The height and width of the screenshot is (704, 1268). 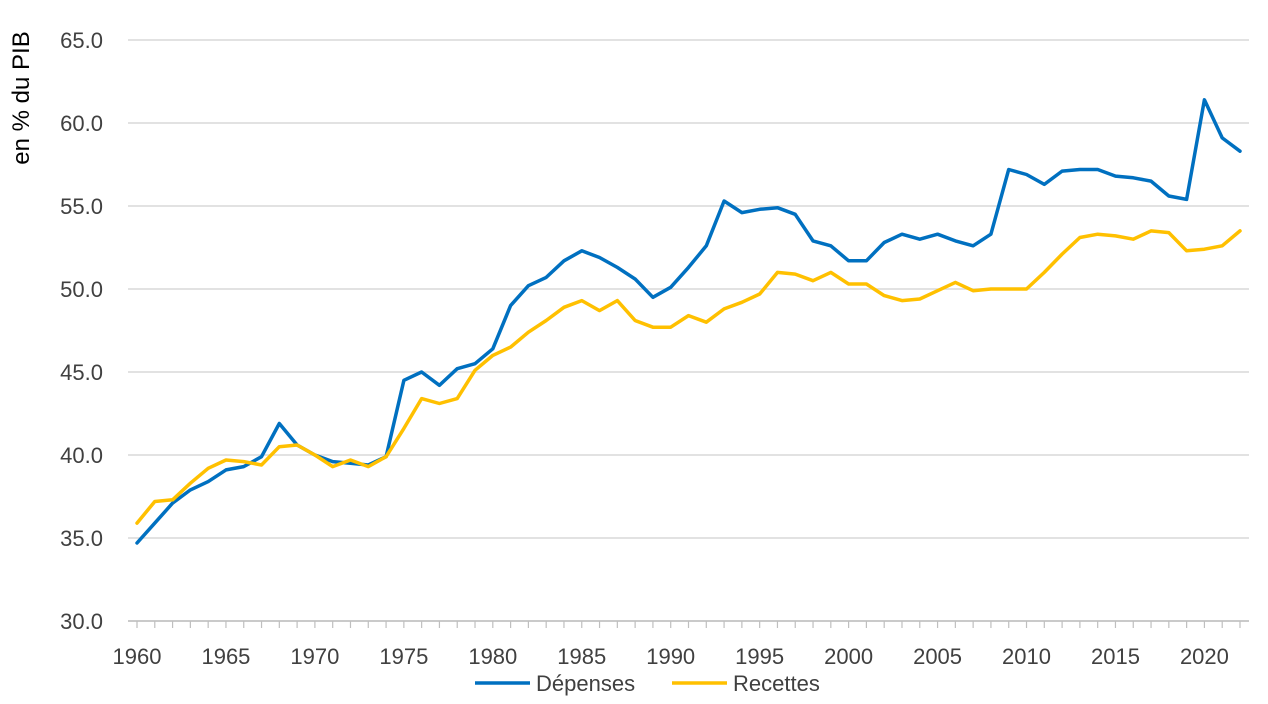 What do you see at coordinates (137, 656) in the screenshot?
I see `x-tick-label: 1960` at bounding box center [137, 656].